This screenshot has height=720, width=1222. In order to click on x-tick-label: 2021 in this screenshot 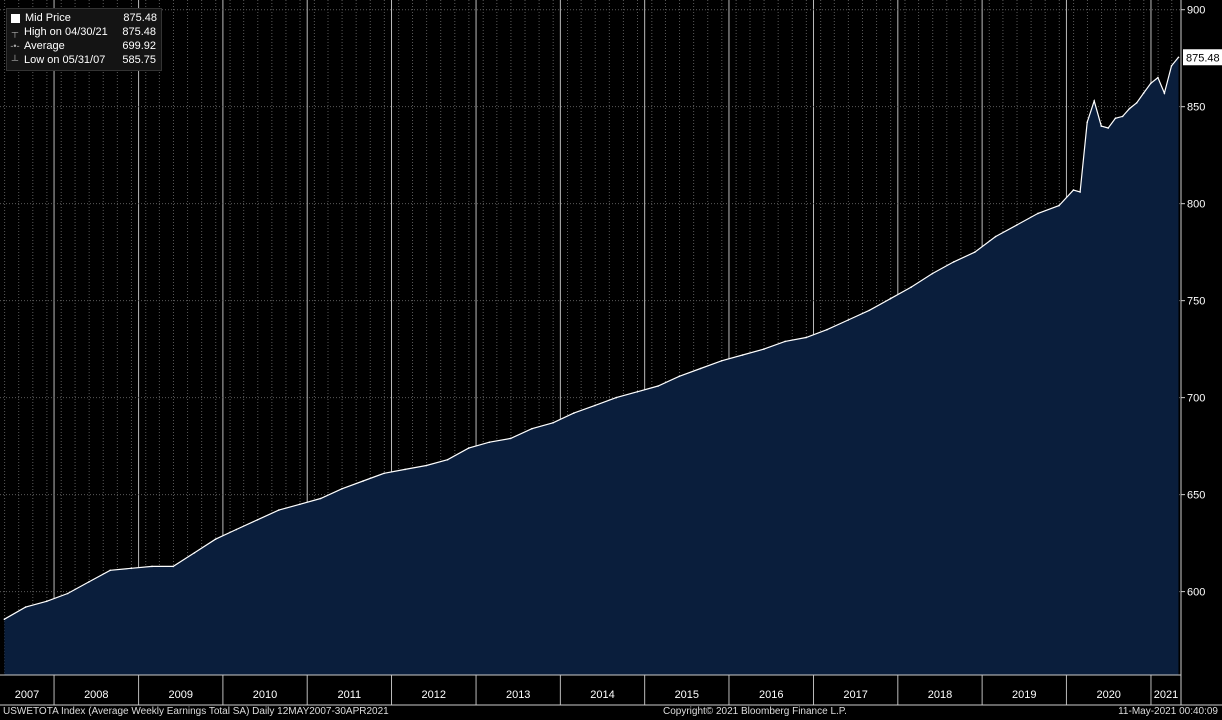, I will do `click(1166, 695)`.